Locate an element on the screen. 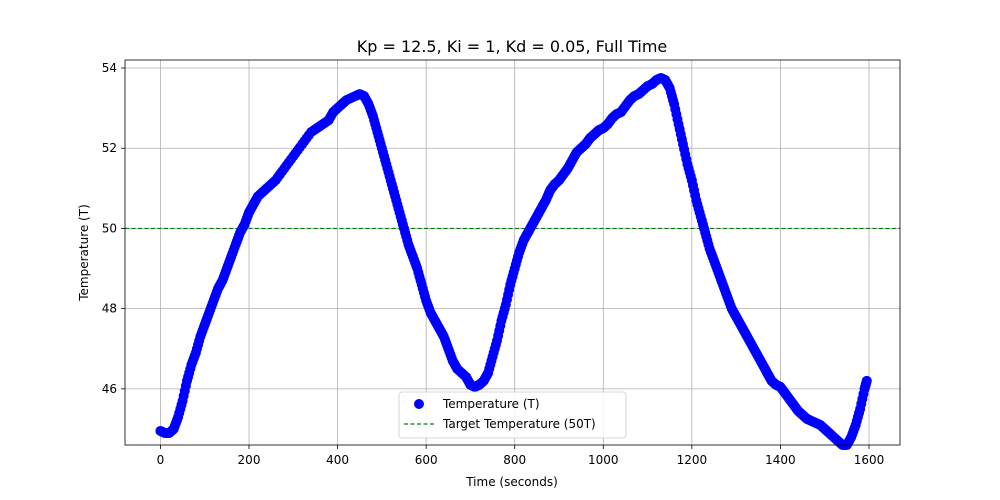 The image size is (1000, 500). legend-marker-temperature is located at coordinates (419, 404).